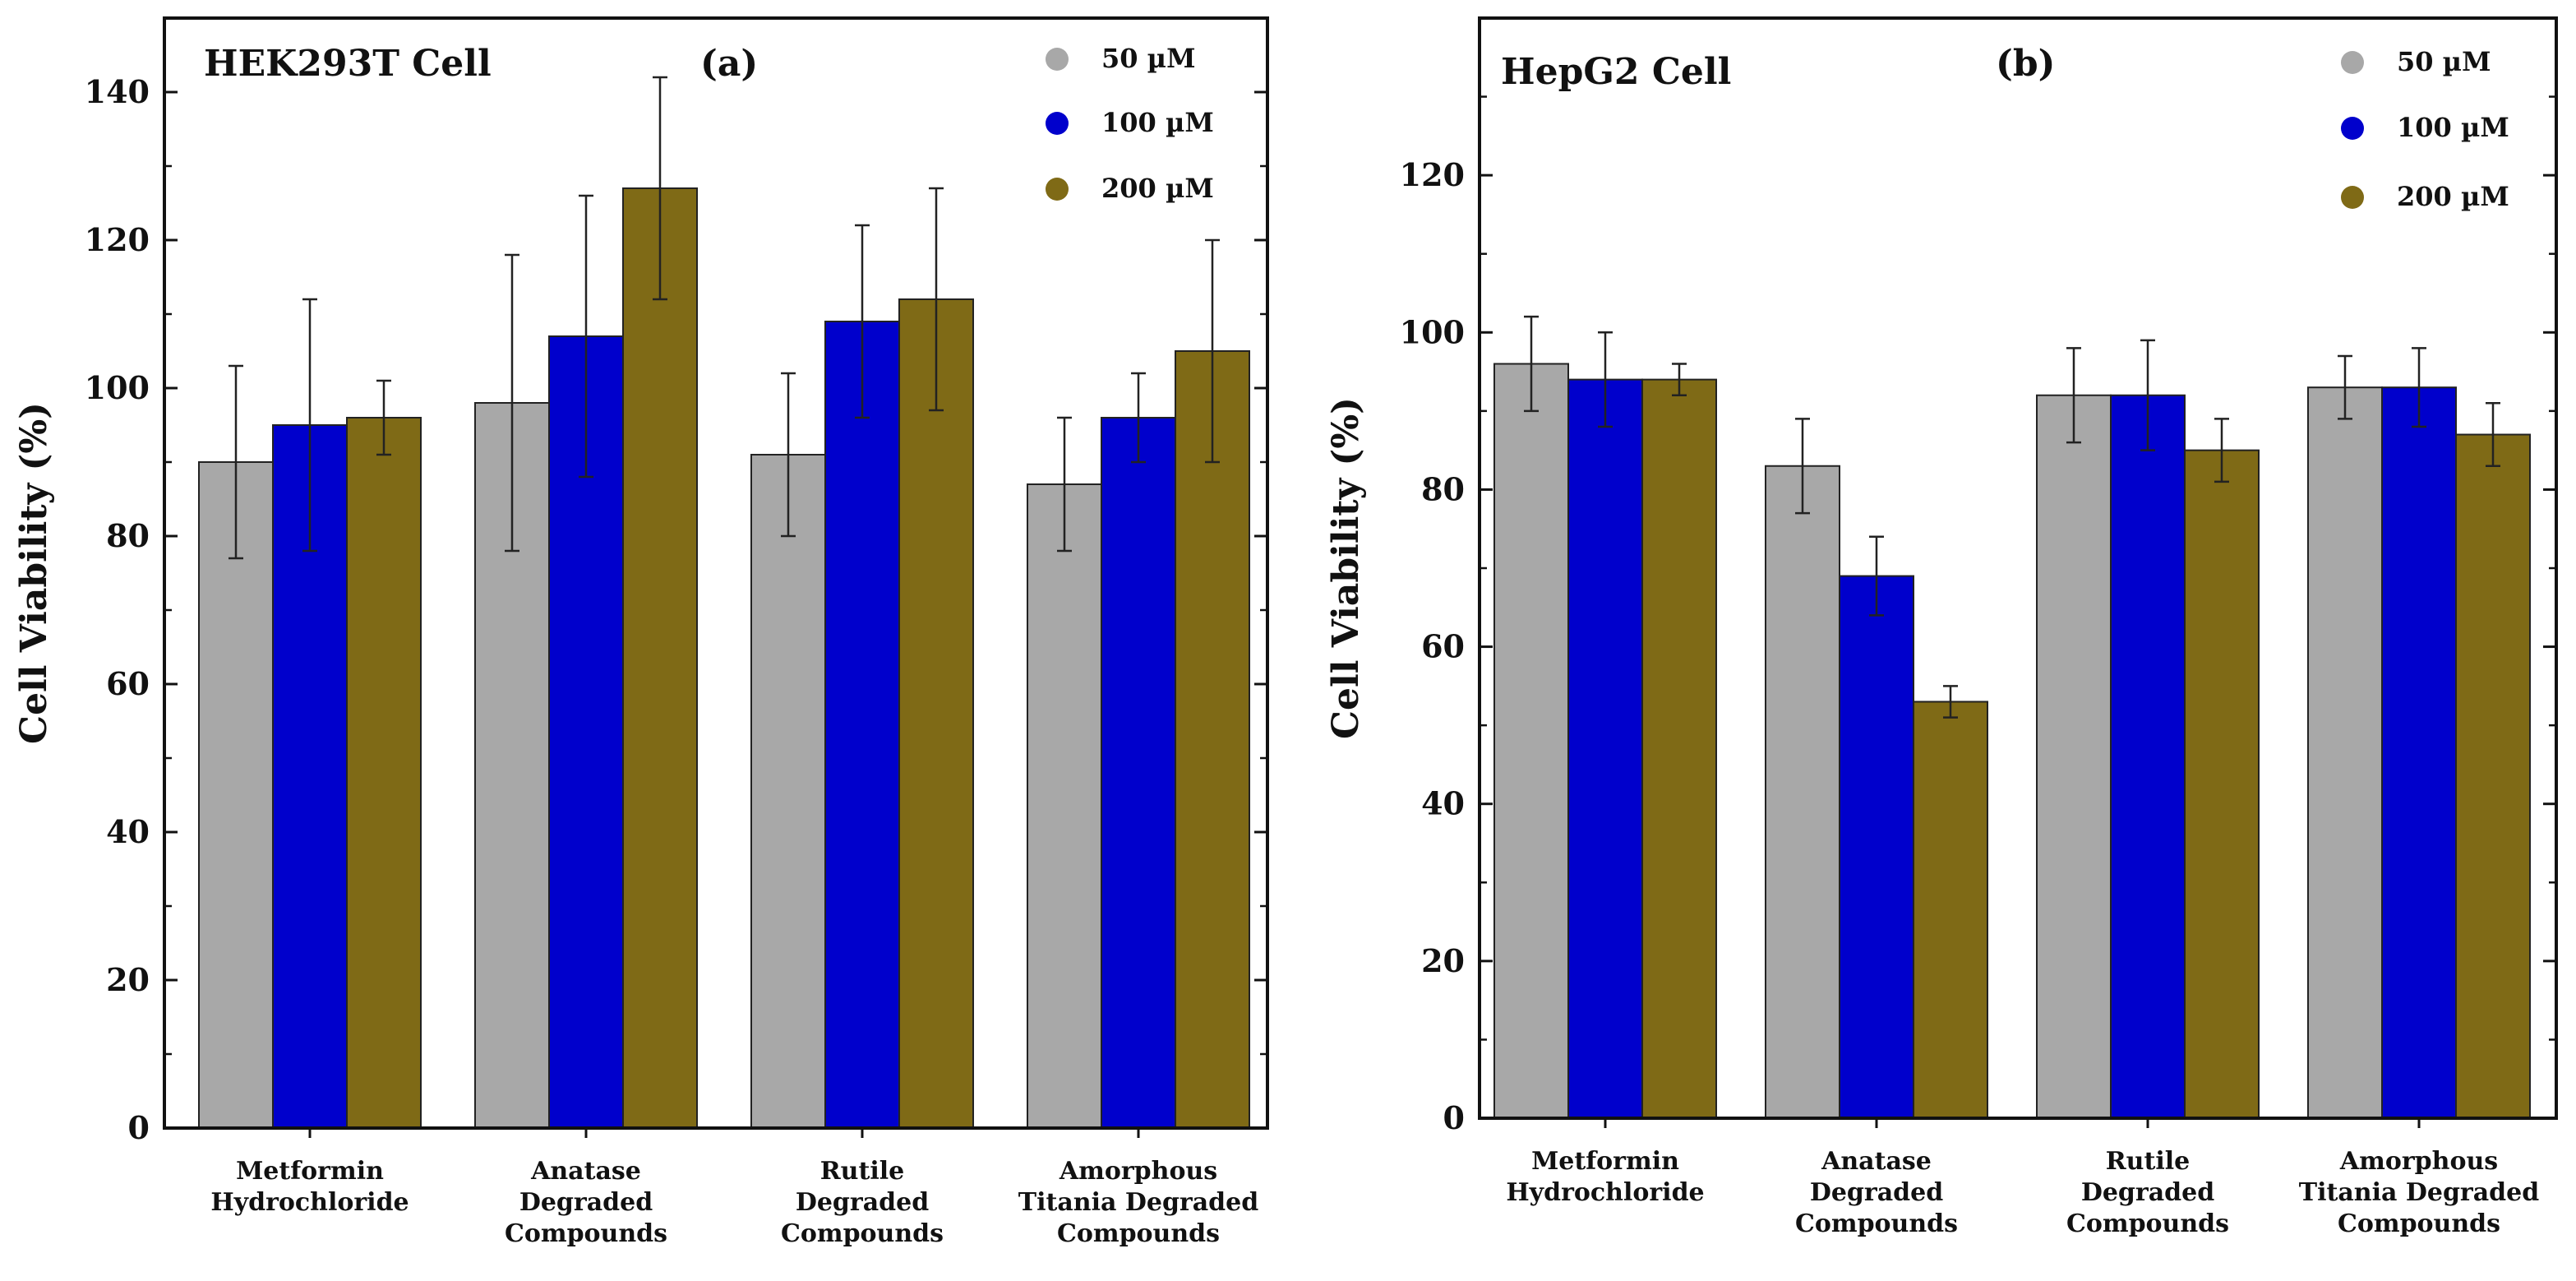 The height and width of the screenshot is (1281, 2576). I want to click on panel-label: (b), so click(2025, 64).